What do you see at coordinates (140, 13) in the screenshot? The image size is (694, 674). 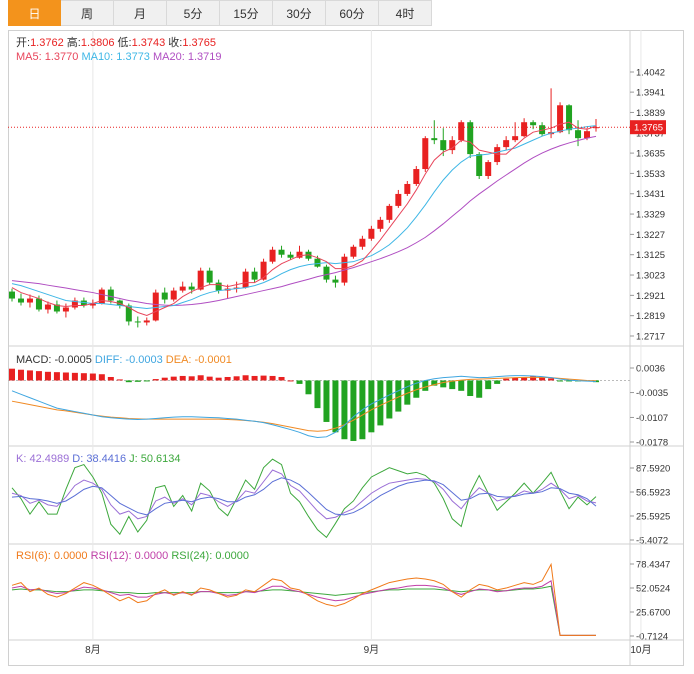 I see `tab-2: 月` at bounding box center [140, 13].